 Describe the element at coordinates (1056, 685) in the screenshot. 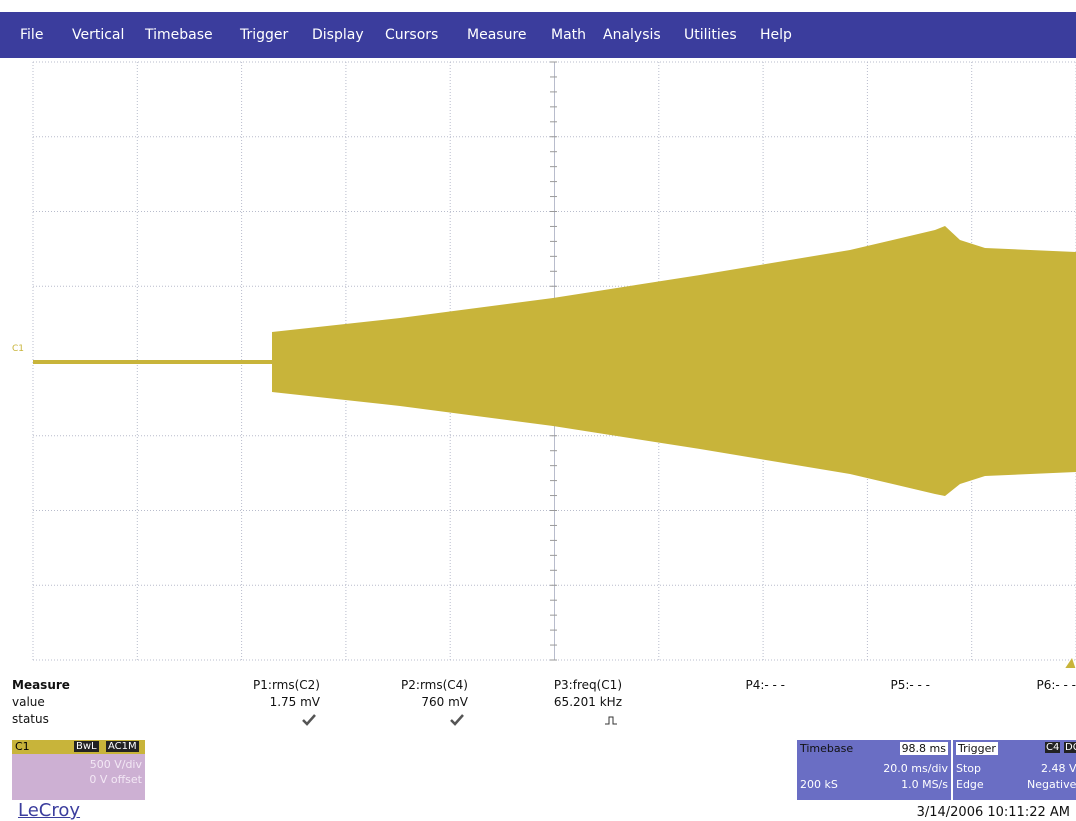

I see `param-name: P6:- - -` at that location.